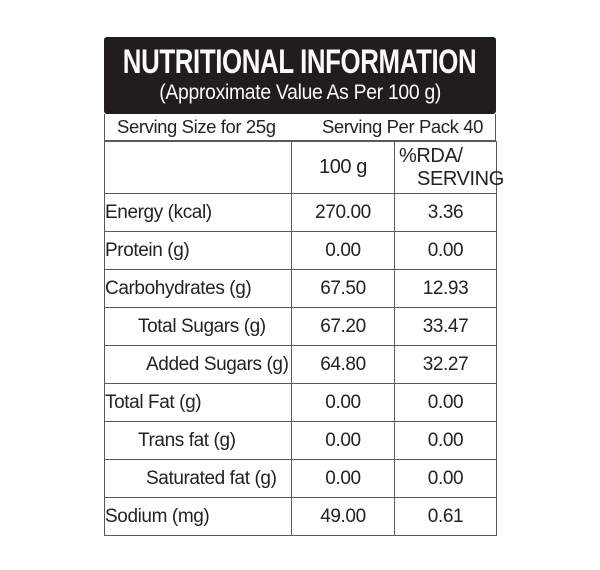 The width and height of the screenshot is (600, 570). I want to click on serving-per-pack-text: Serving Per Pack 40, so click(402, 126).